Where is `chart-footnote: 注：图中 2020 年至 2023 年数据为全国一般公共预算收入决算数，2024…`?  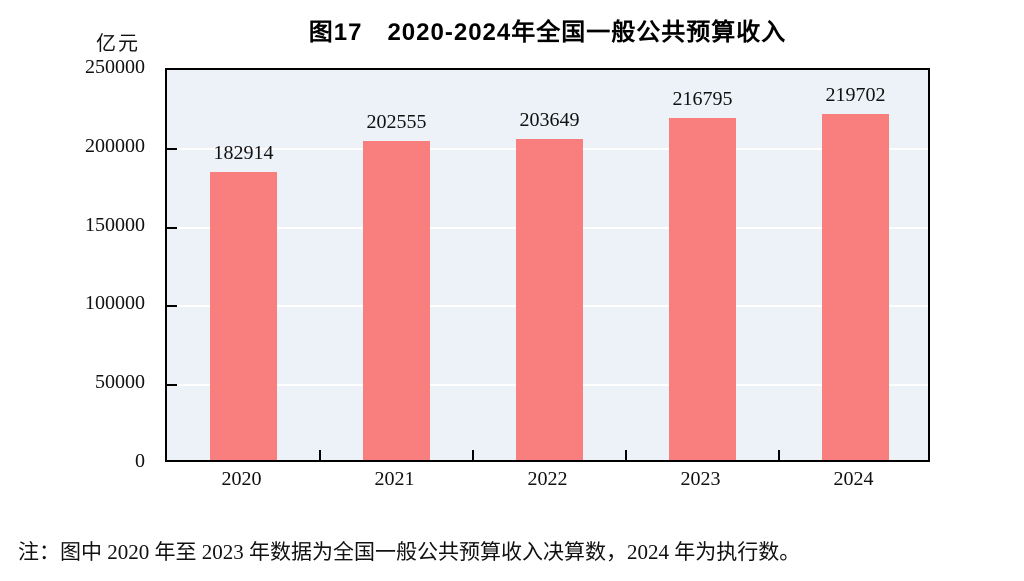 chart-footnote: 注：图中 2020 年至 2023 年数据为全国一般公共预算收入决算数，2024… is located at coordinates (409, 552).